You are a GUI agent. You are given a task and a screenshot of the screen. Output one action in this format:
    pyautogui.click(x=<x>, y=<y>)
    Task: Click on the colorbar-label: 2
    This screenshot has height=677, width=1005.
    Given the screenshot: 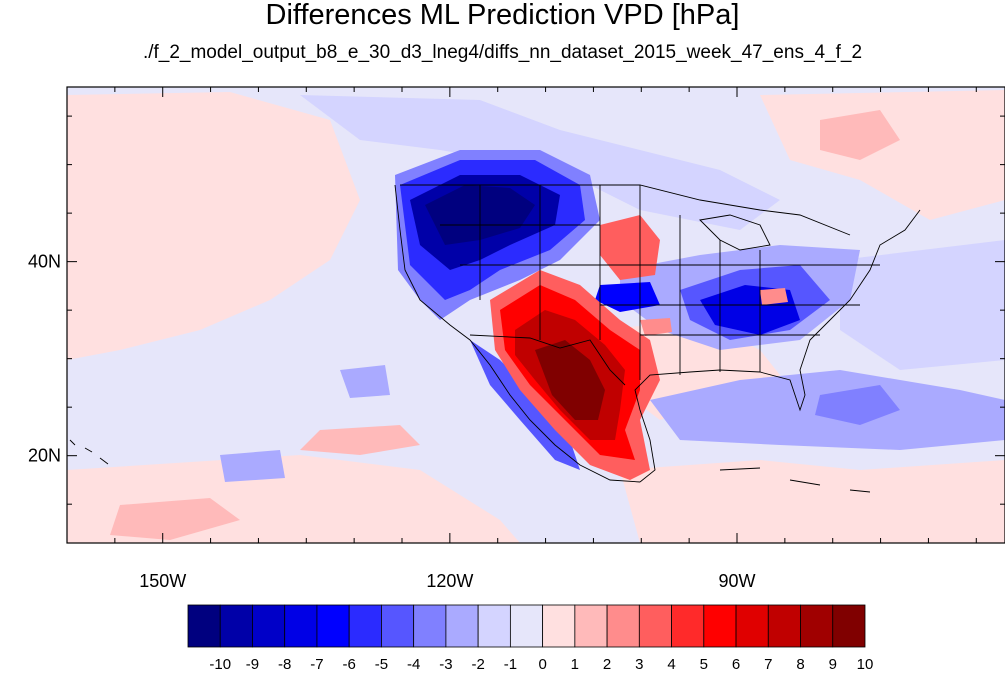 What is the action you would take?
    pyautogui.click(x=607, y=664)
    